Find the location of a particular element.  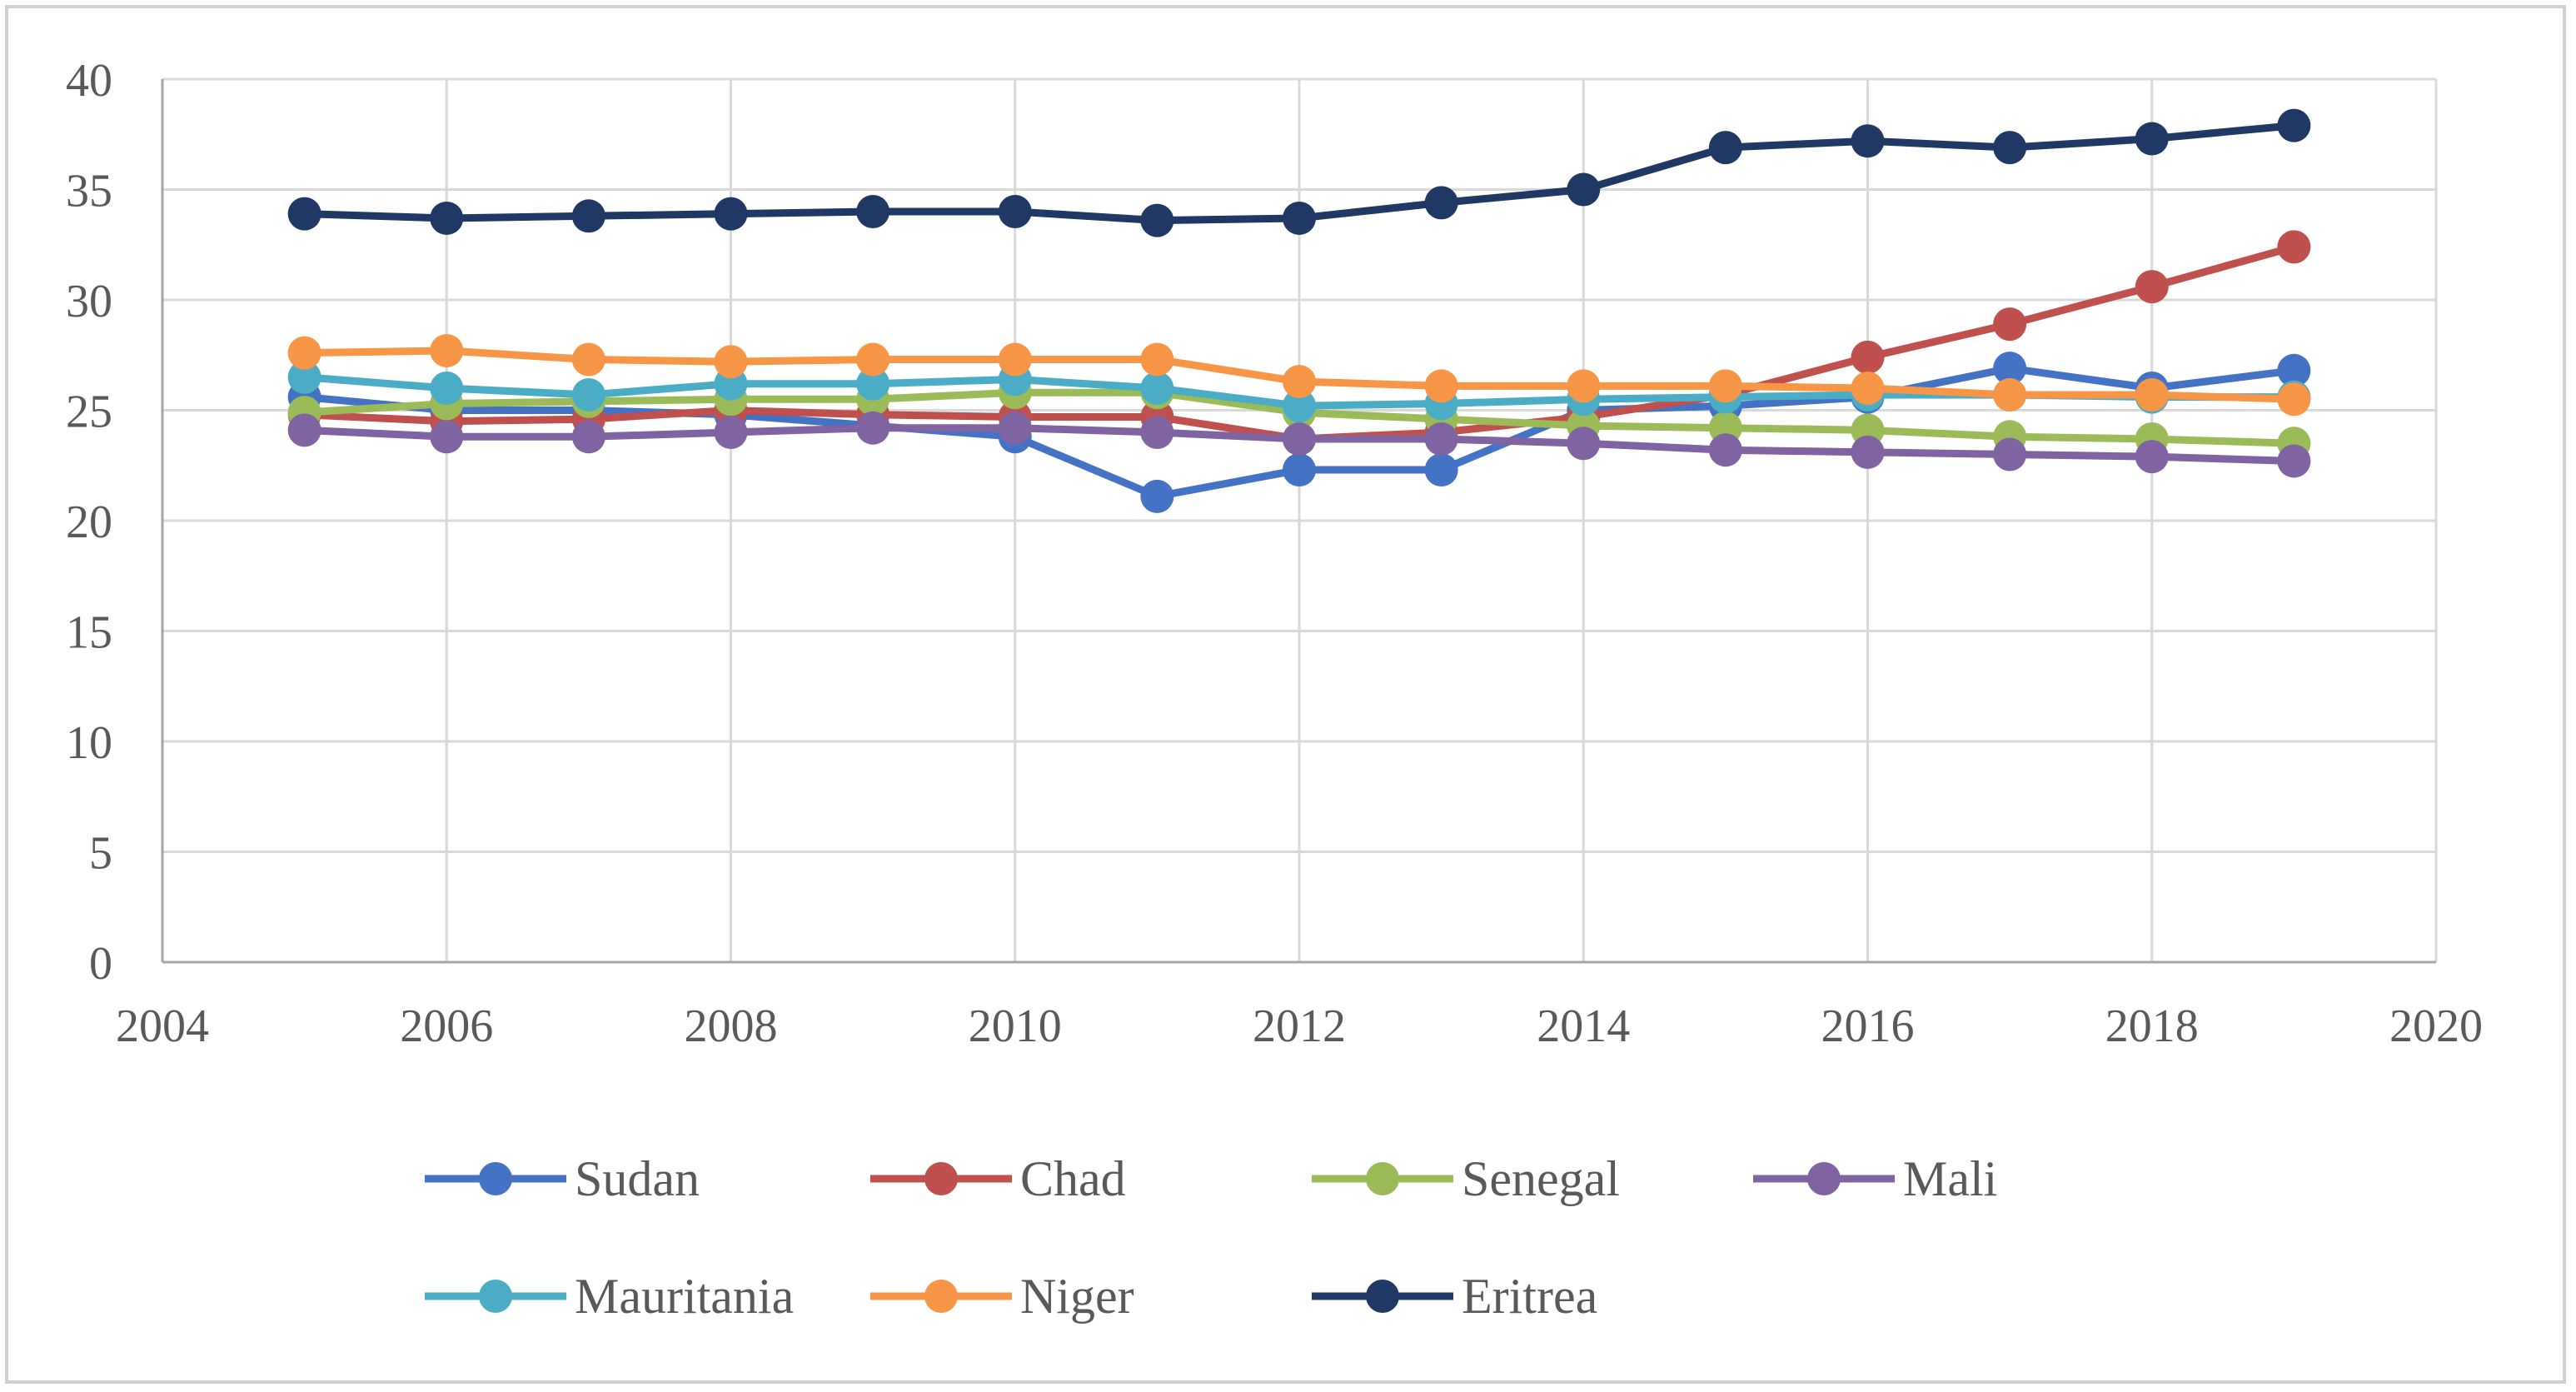

y-tick-label: 5 is located at coordinates (101, 854).